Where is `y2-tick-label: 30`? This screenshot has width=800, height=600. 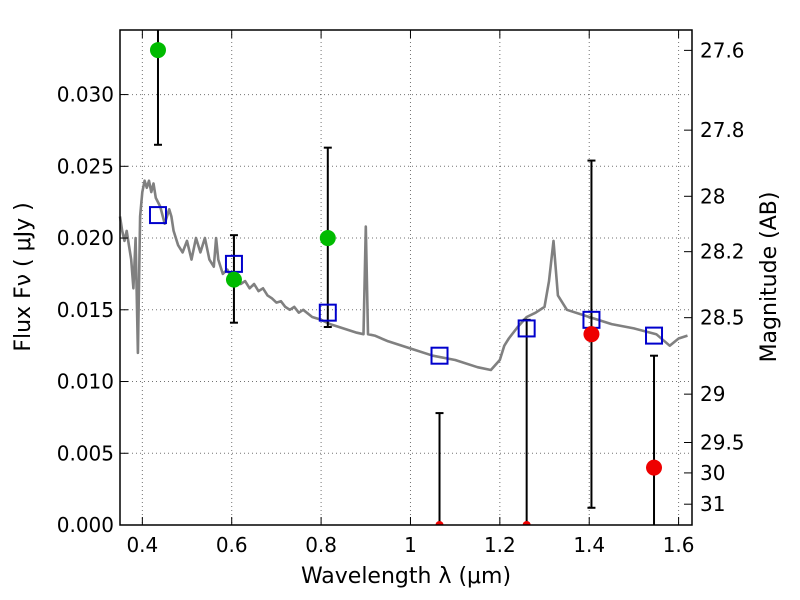
y2-tick-label: 30 is located at coordinates (712, 473).